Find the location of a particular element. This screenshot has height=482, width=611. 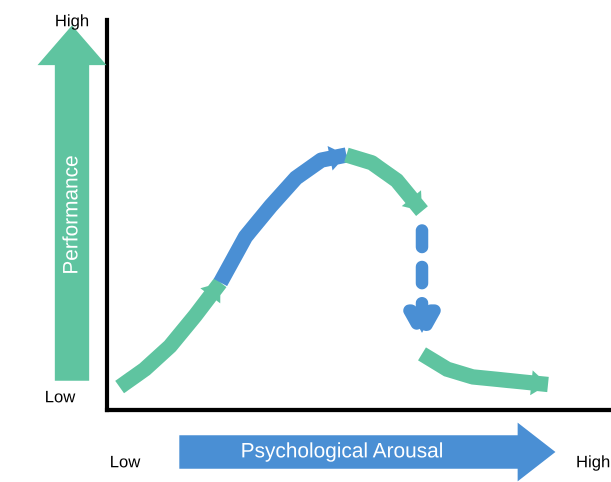

y-axis-title: Performance is located at coordinates (70, 214).